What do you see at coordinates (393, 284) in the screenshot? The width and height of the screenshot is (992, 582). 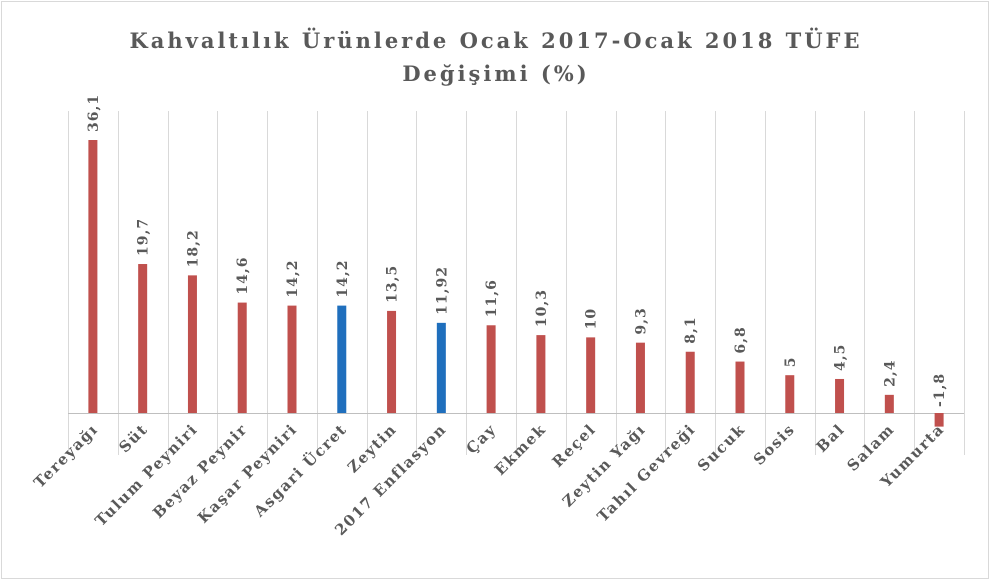 I see `data-label: 13,5` at bounding box center [393, 284].